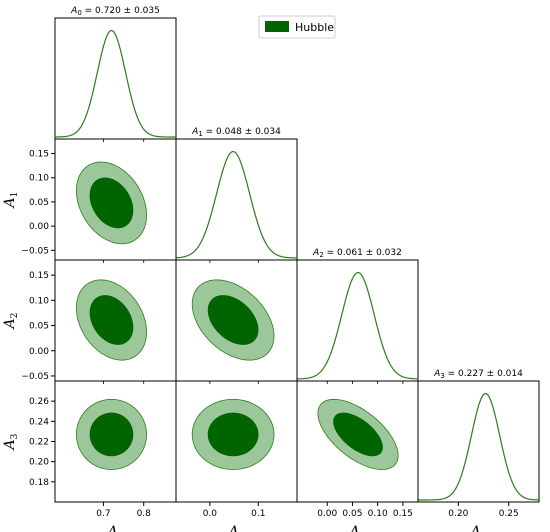  Describe the element at coordinates (39, 179) in the screenshot. I see `y-tick-label-a1-3: 0.10` at that location.